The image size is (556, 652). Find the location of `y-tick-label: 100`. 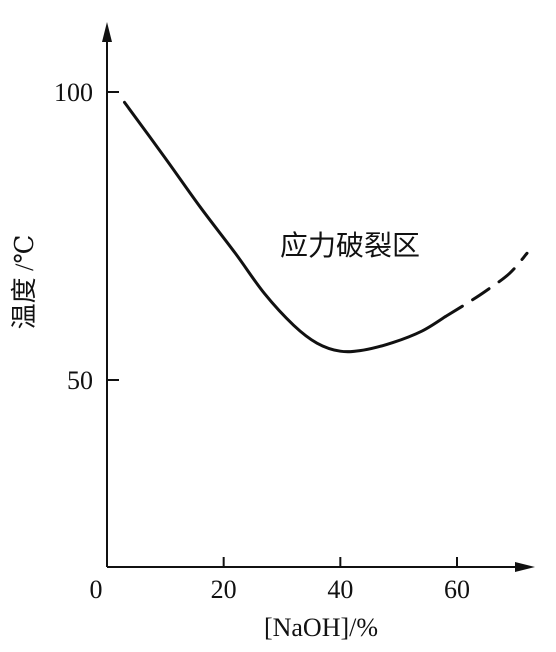

y-tick-label: 100 is located at coordinates (73, 92).